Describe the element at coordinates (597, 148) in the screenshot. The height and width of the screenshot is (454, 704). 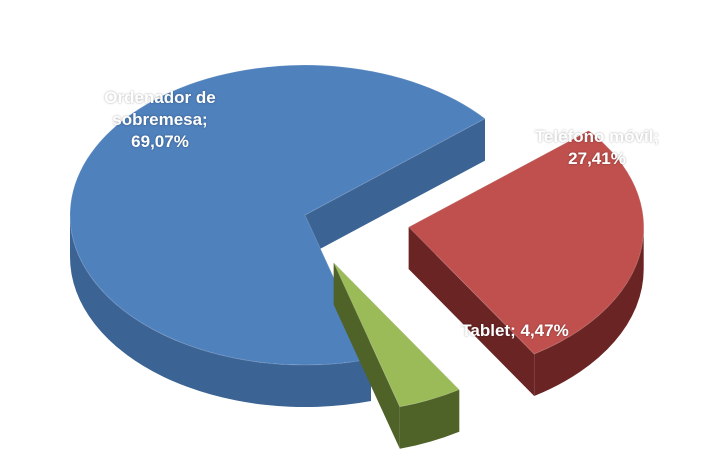
I see `data-label: Teléfono móvil; 27,41%` at that location.